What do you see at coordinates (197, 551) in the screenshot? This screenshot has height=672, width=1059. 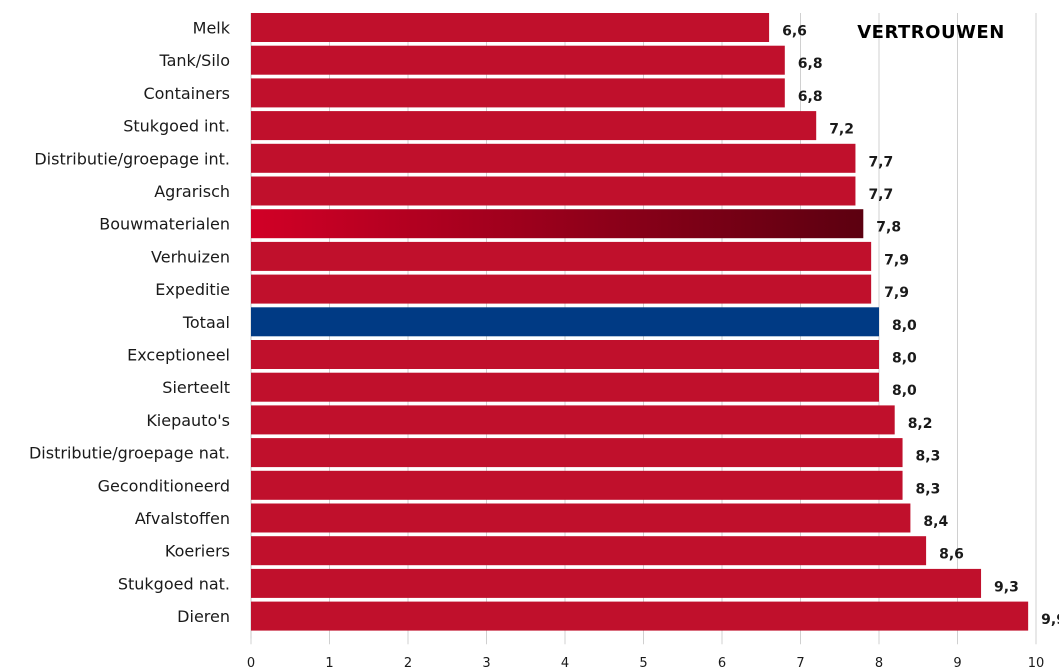 I see `category-label: Koeriers` at bounding box center [197, 551].